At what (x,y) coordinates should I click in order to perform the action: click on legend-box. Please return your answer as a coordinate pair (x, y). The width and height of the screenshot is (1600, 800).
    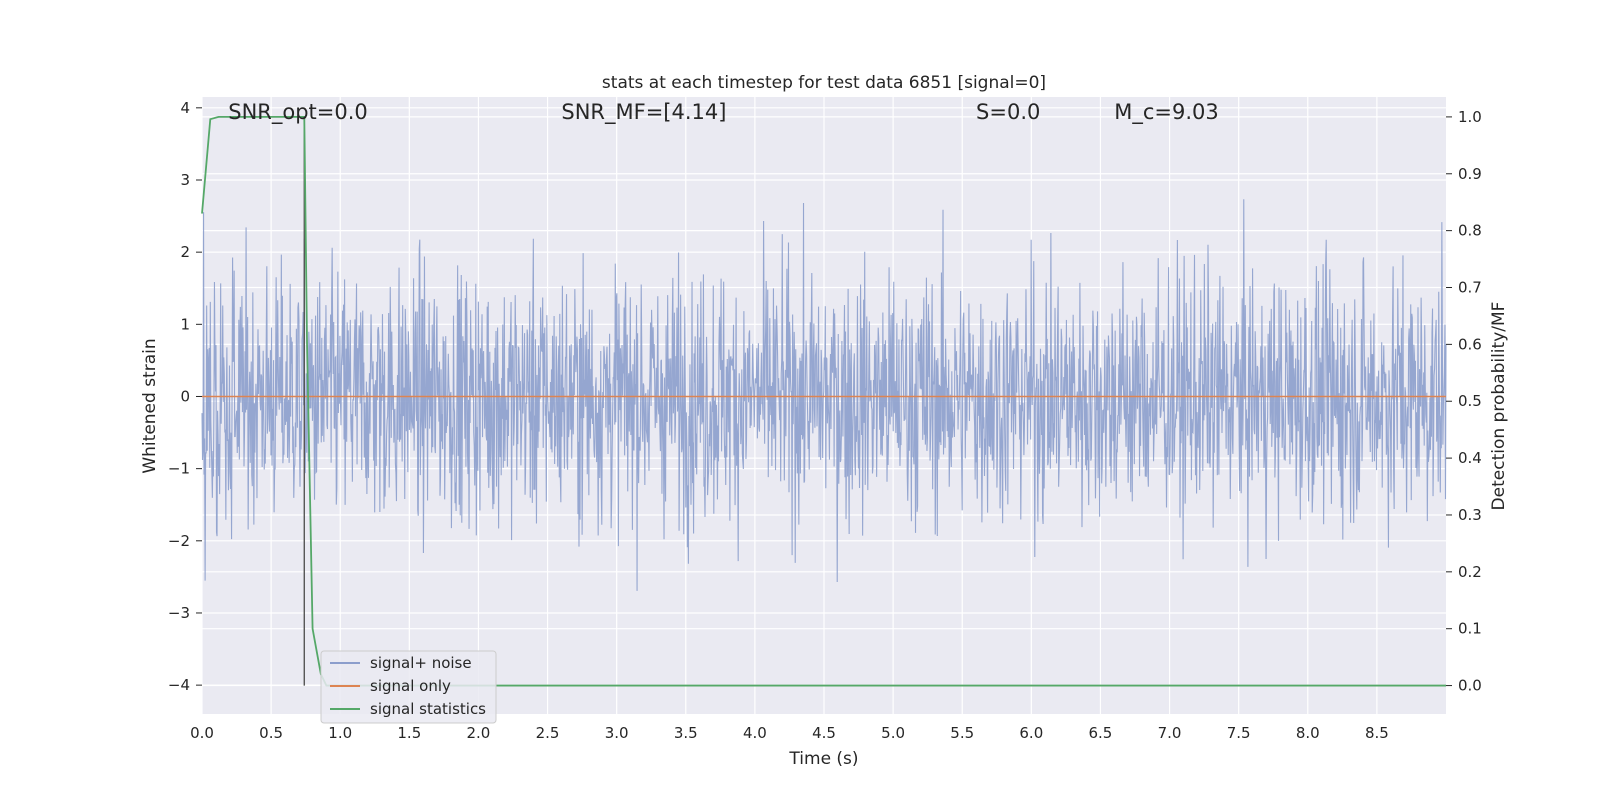
    Looking at the image, I should click on (408, 687).